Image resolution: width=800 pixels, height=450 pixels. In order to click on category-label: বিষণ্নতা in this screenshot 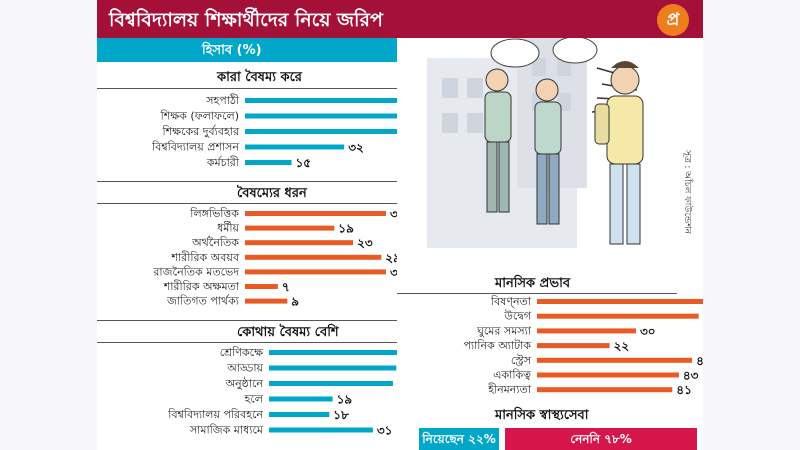, I will do `click(511, 301)`.